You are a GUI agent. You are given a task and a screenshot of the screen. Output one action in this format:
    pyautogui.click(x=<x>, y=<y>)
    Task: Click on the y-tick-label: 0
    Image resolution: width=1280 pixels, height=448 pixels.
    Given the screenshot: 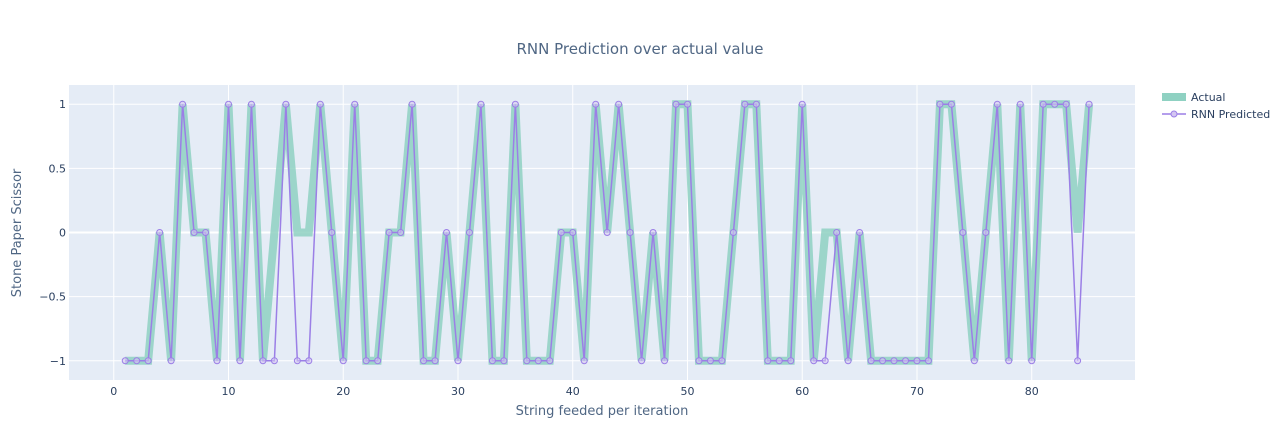 What is the action you would take?
    pyautogui.click(x=62, y=233)
    